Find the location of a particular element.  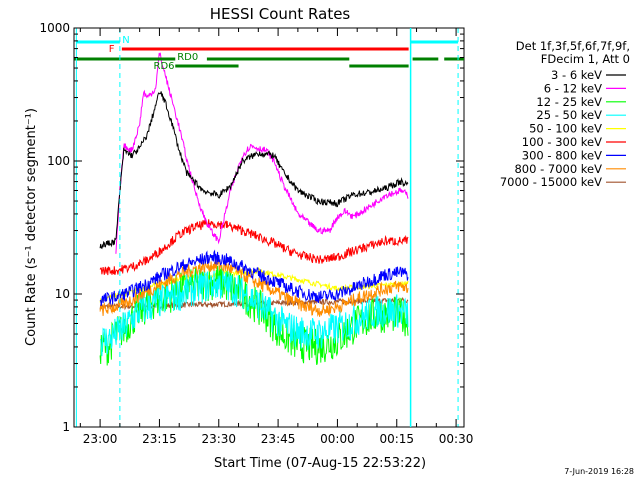

legend-label: 300 - 800 keV is located at coordinates (562, 155).